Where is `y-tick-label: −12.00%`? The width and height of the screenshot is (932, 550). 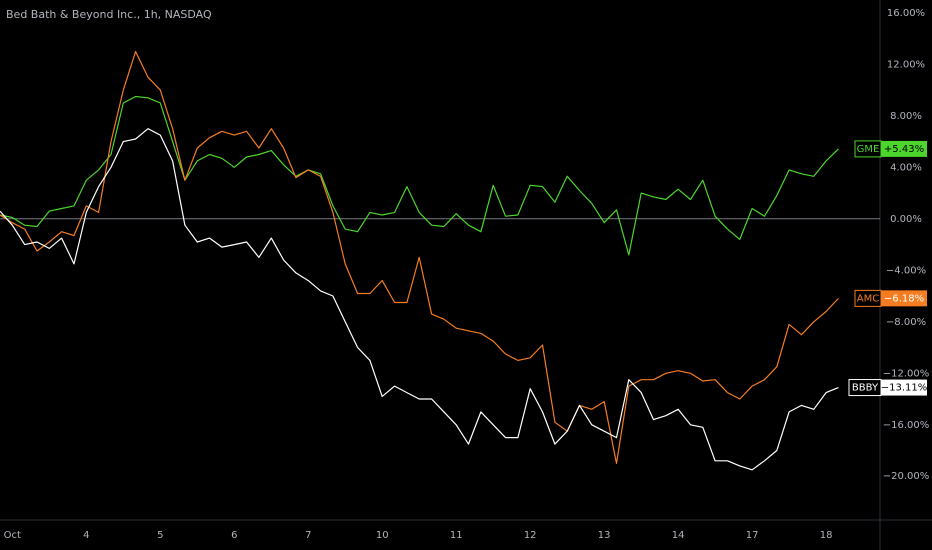
y-tick-label: −12.00% is located at coordinates (906, 373).